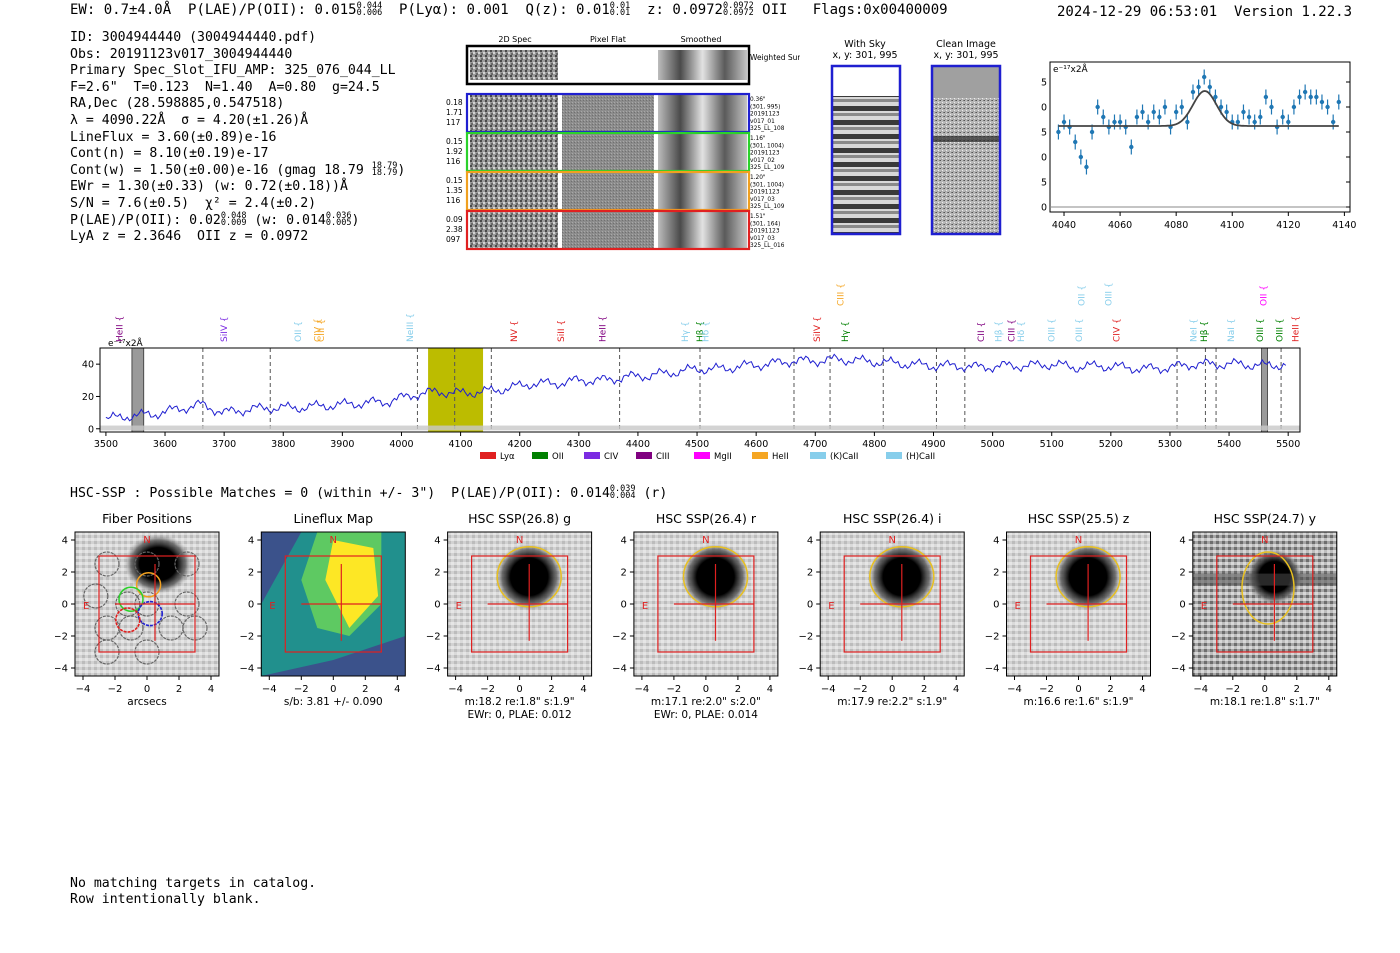  I want to click on clean-image-line, so click(966, 139).